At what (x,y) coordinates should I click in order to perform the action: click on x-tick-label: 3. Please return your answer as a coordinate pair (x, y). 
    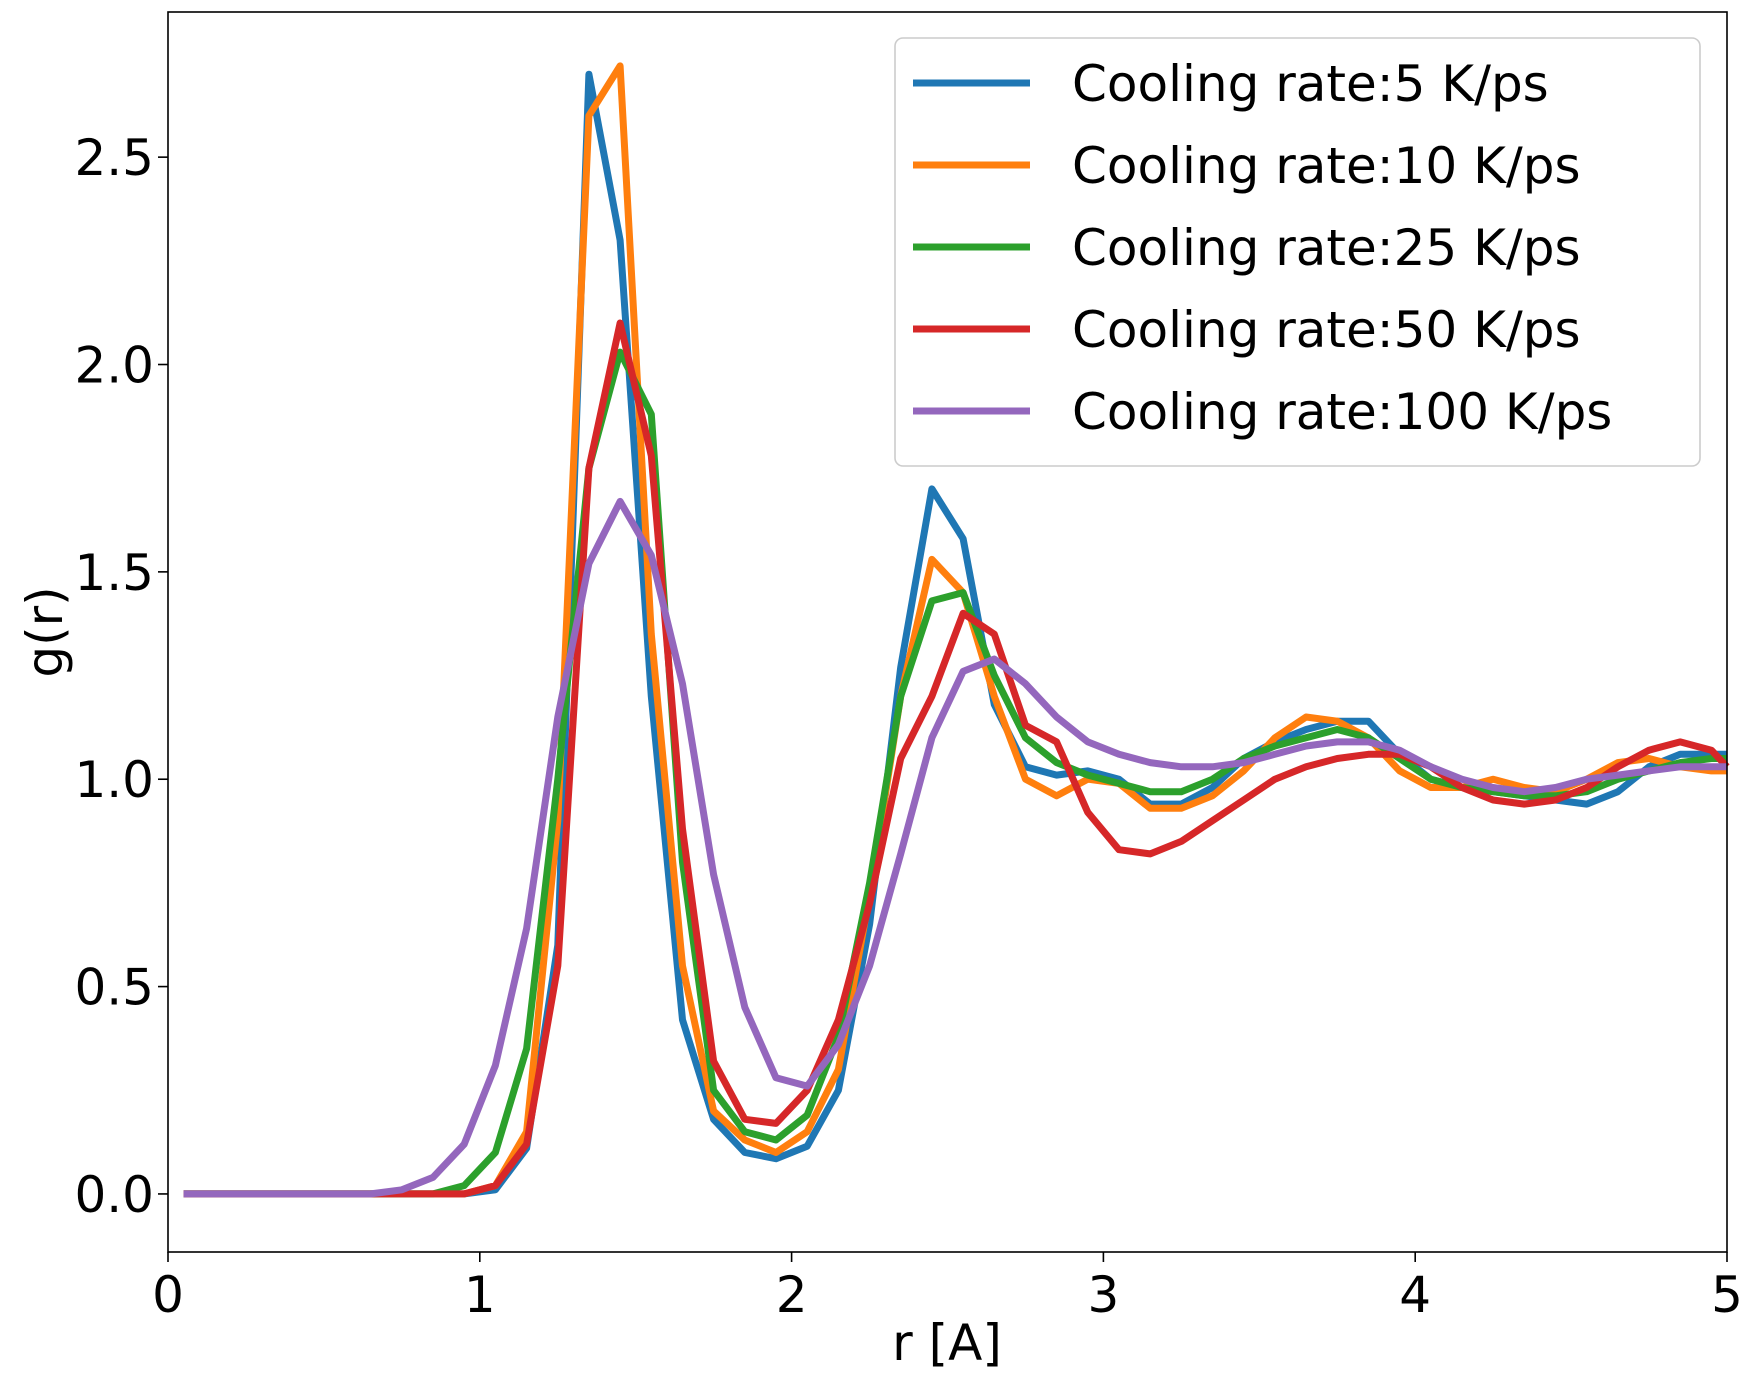
    Looking at the image, I should click on (1103, 1295).